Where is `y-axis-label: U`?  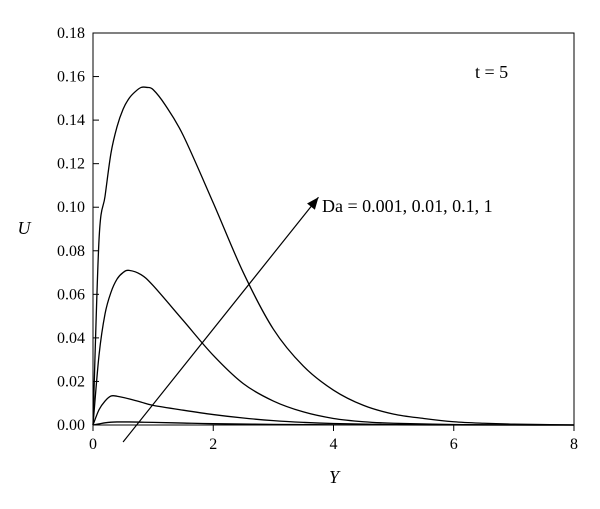
y-axis-label: U is located at coordinates (25, 228).